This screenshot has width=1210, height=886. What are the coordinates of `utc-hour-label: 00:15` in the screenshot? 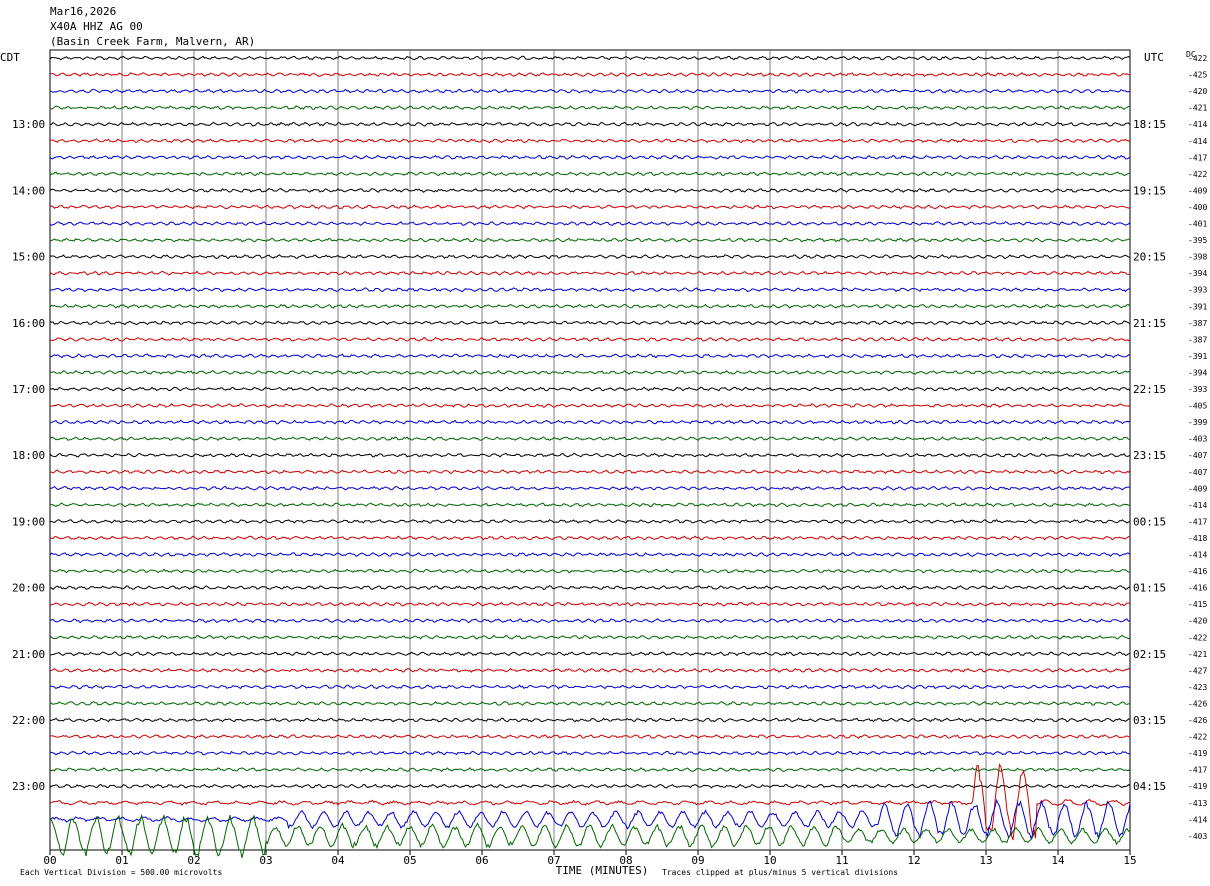 It's located at (1149, 521).